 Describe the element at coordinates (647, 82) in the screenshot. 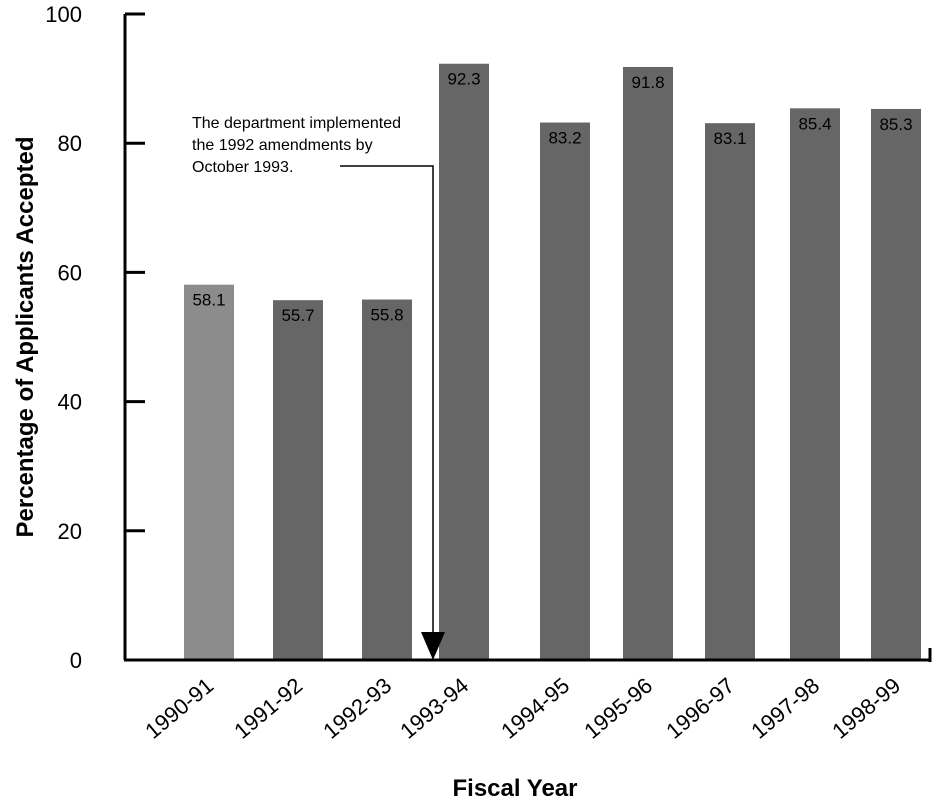

I see `bar-value-label: 91.8` at that location.